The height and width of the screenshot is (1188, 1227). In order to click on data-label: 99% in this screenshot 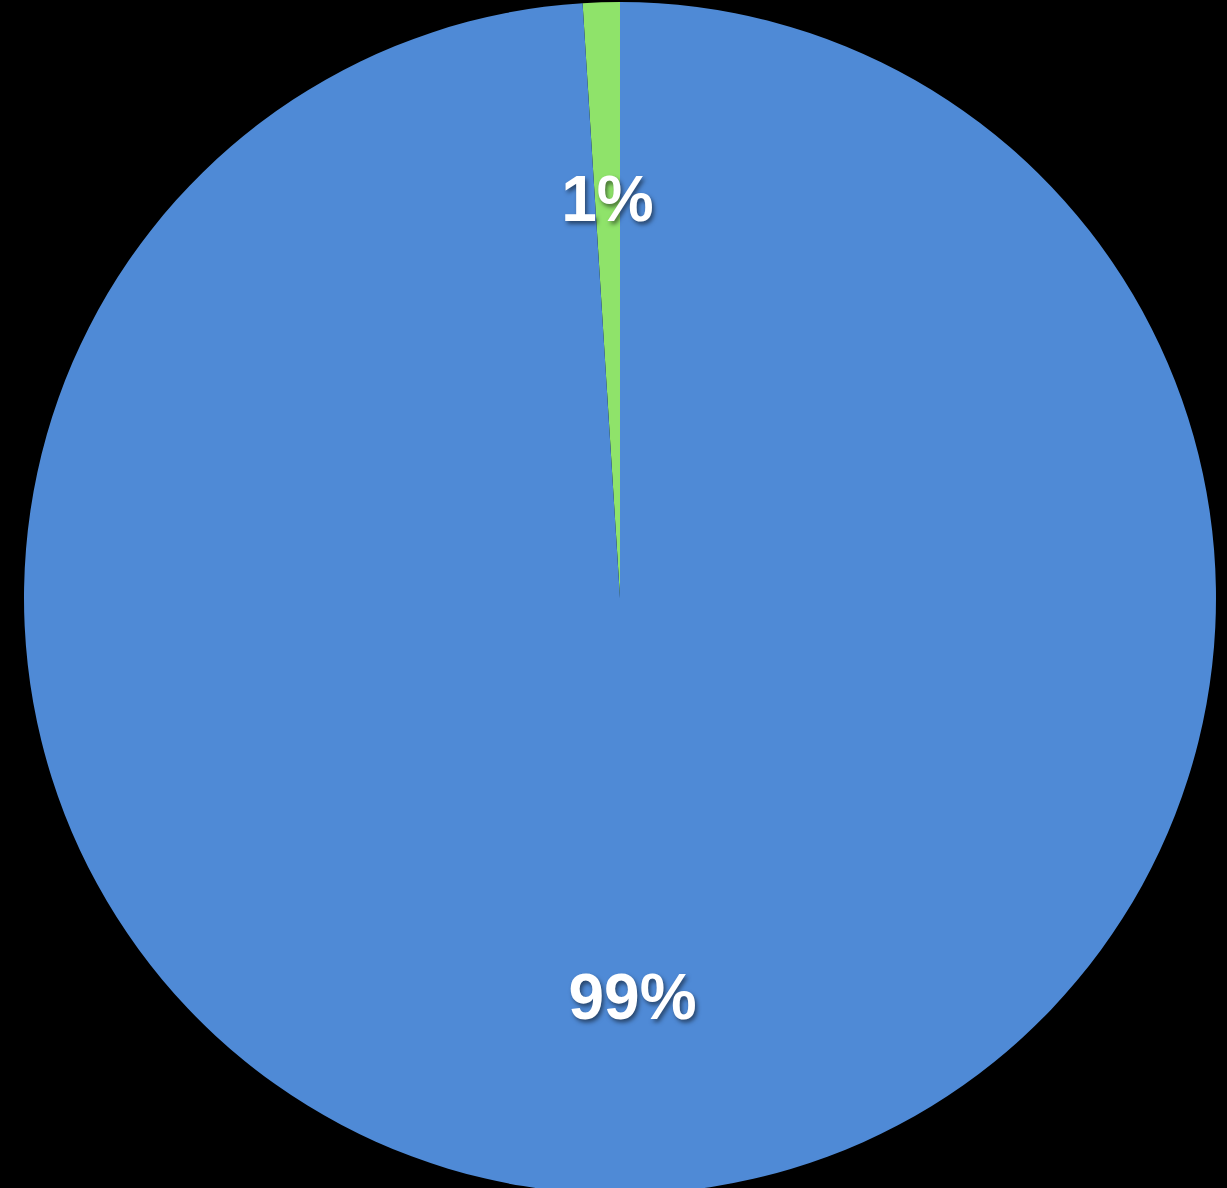, I will do `click(632, 997)`.